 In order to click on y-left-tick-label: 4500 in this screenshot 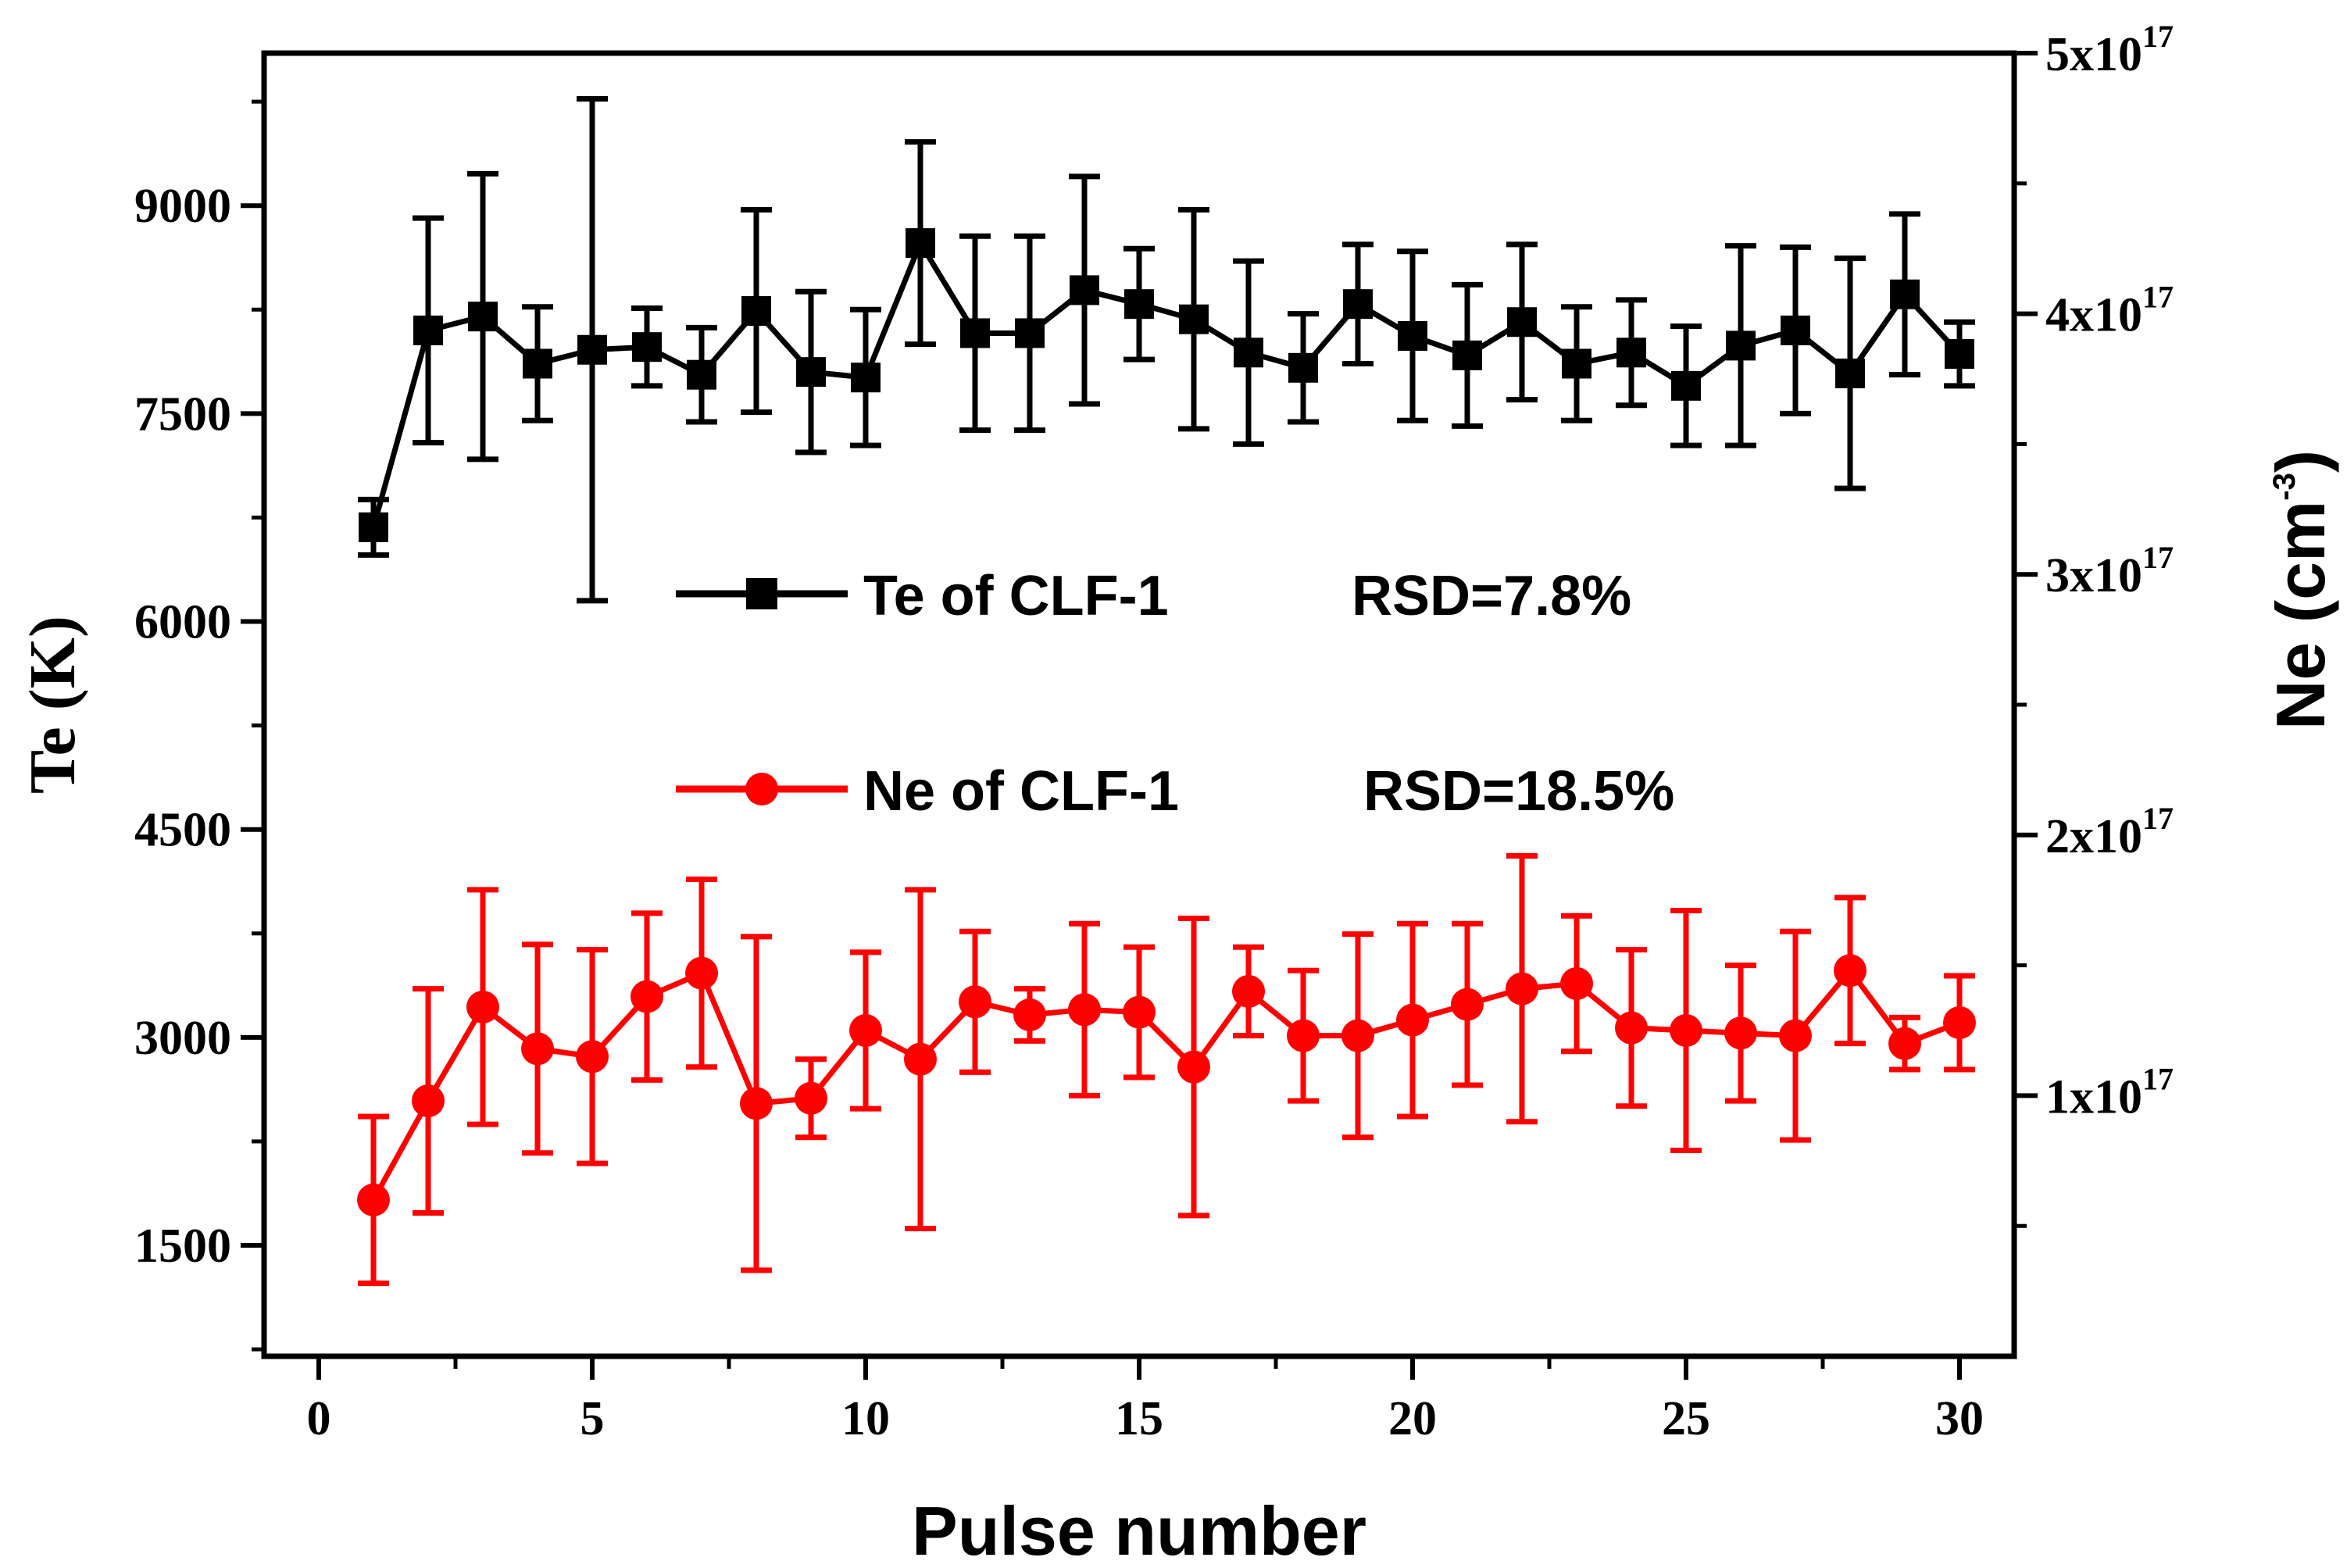, I will do `click(182, 831)`.